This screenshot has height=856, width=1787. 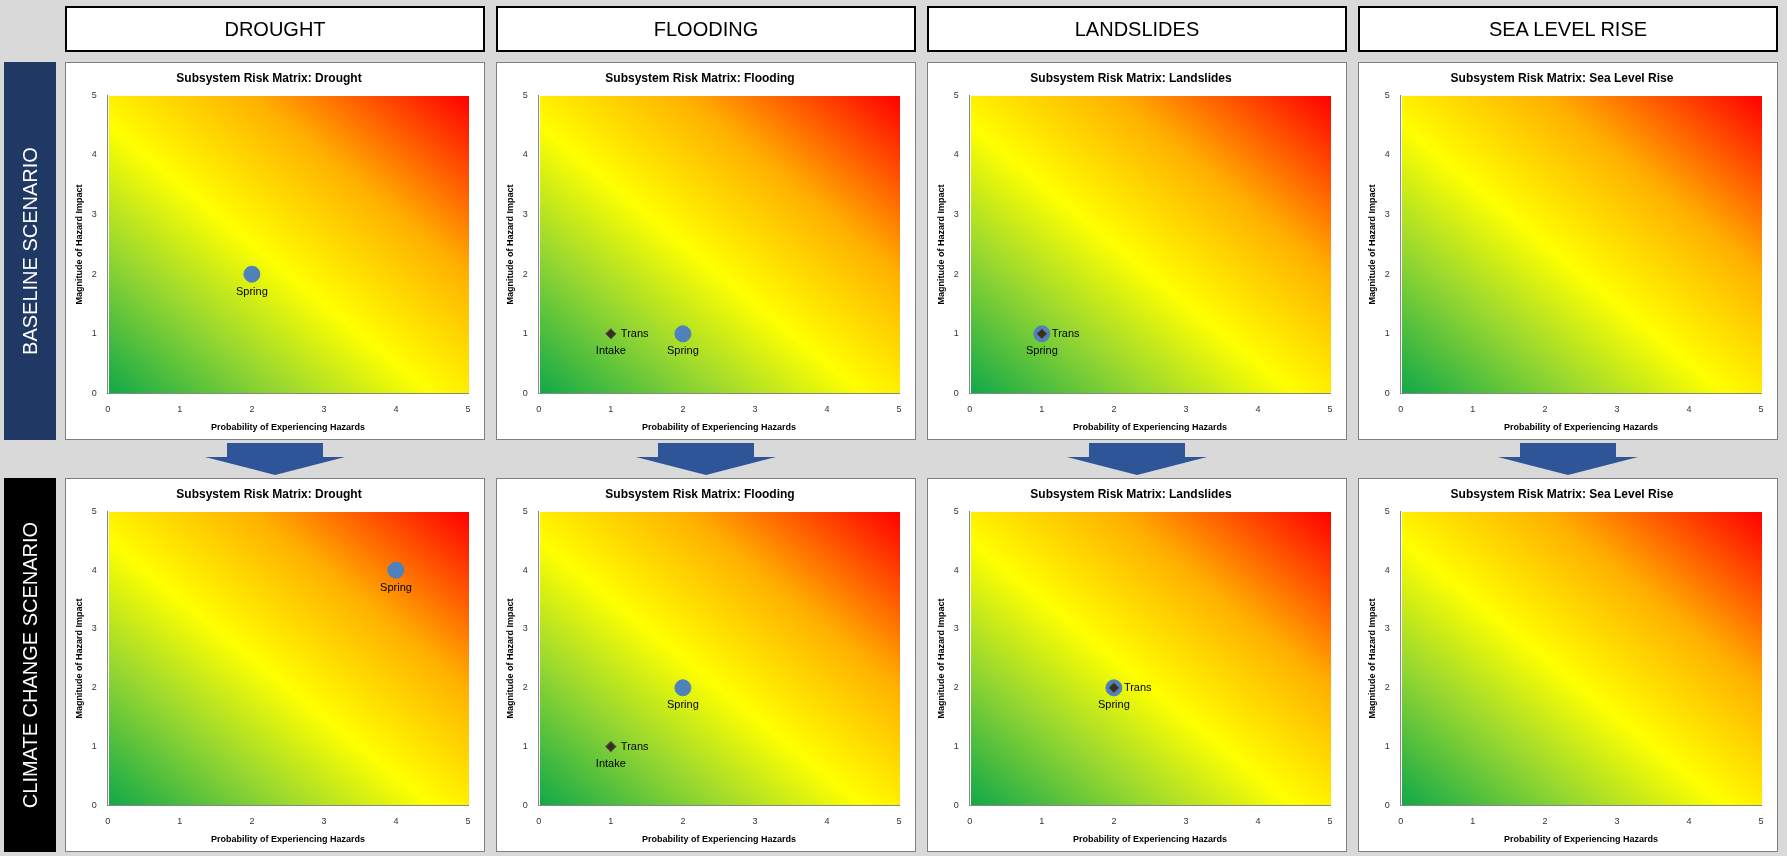 What do you see at coordinates (1562, 77) in the screenshot?
I see `chart-title: Subsystem Risk Matrix: Sea Level Rise` at bounding box center [1562, 77].